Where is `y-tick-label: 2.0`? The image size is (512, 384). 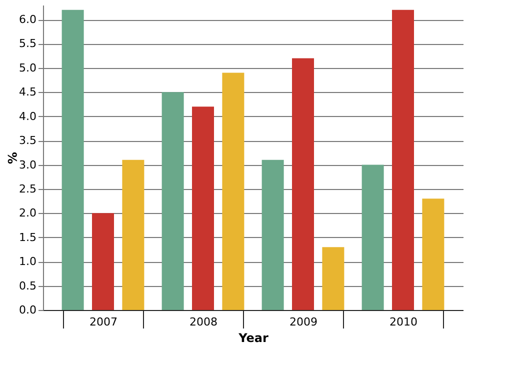 y-tick-label: 2.0 is located at coordinates (27, 213).